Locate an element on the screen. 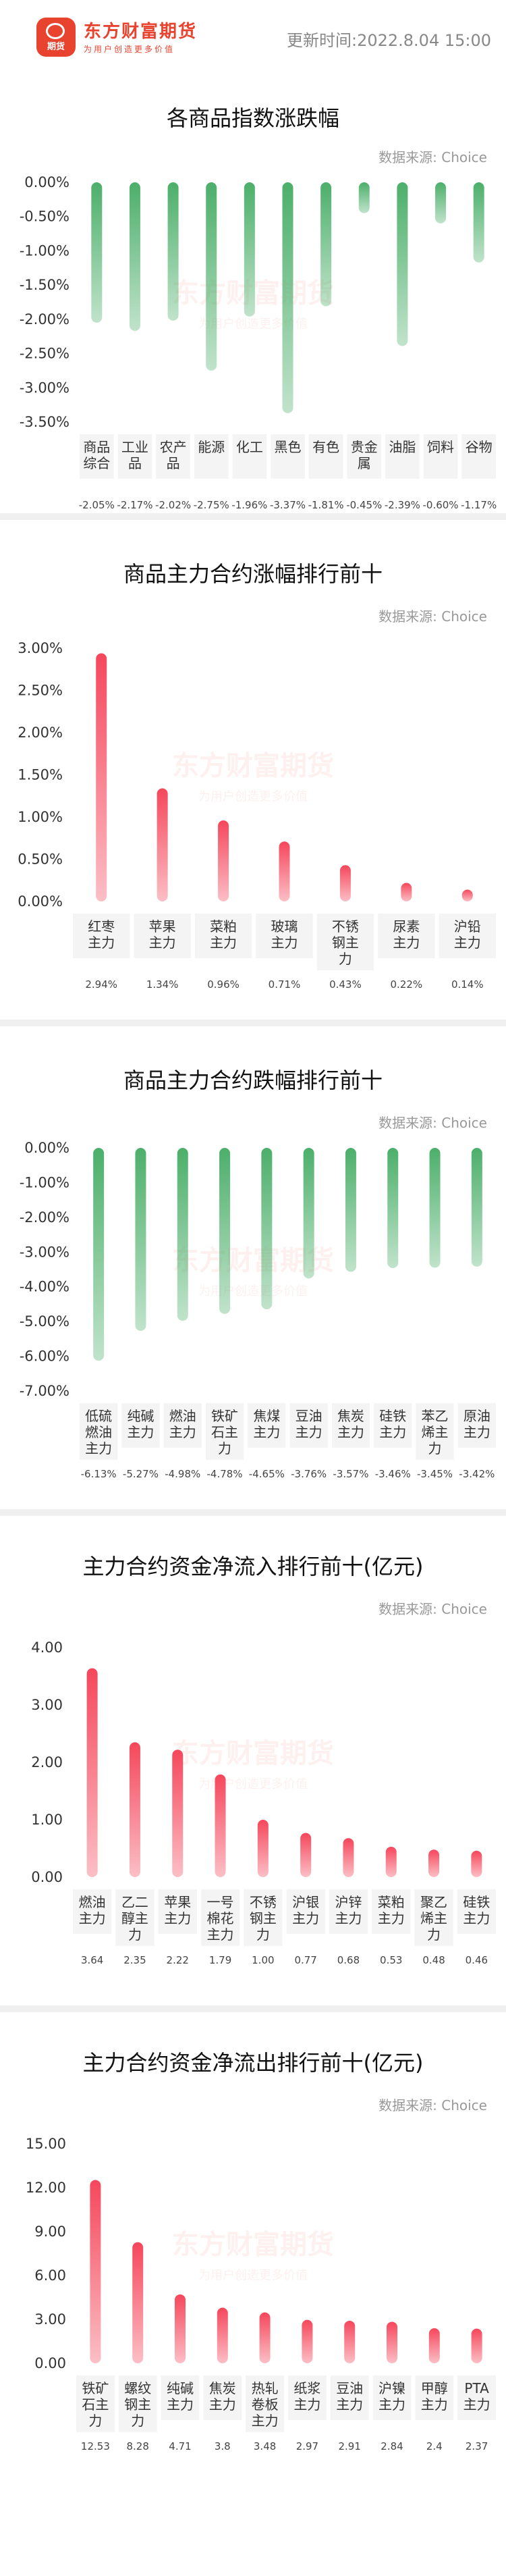  y-tick-label: -4.00% is located at coordinates (44, 1287).